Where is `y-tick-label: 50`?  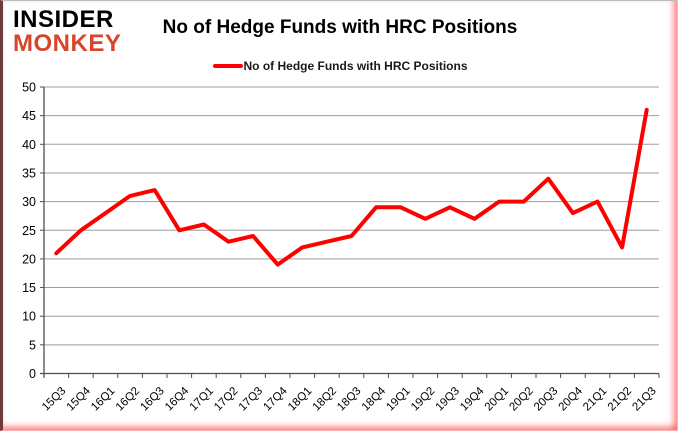
y-tick-label: 50 is located at coordinates (29, 88).